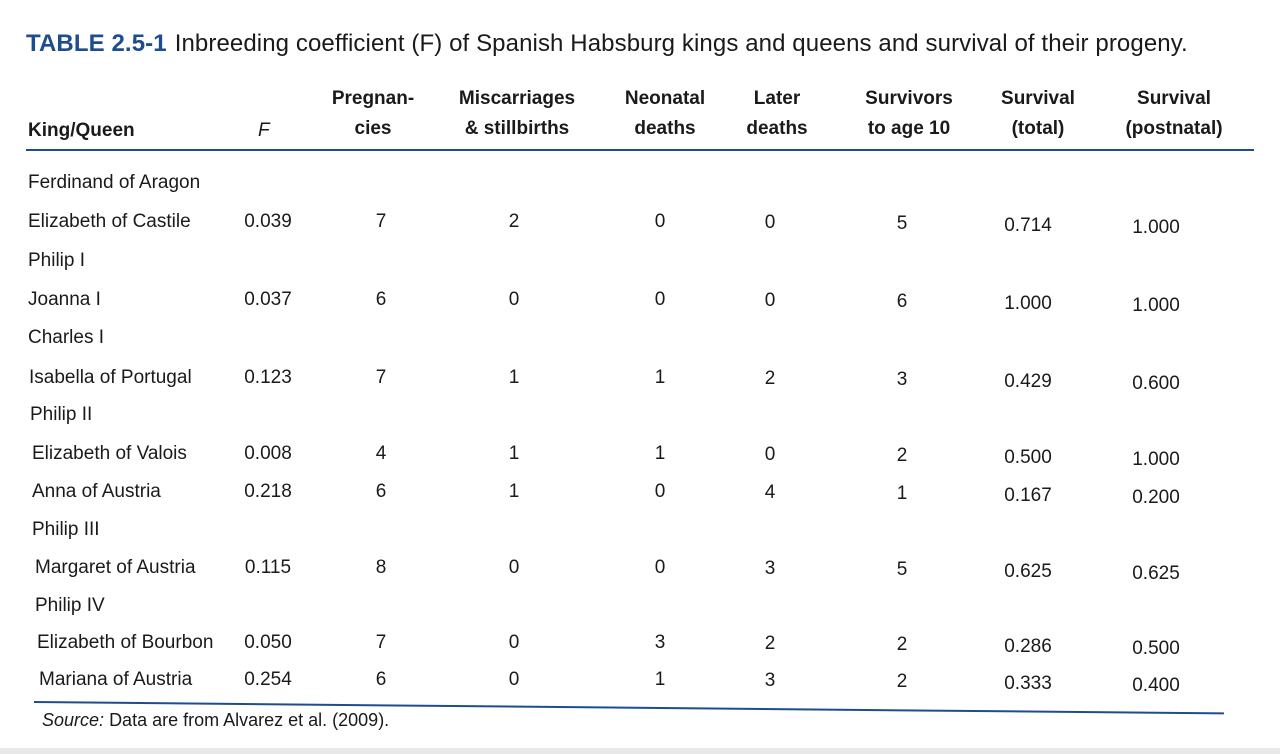 The height and width of the screenshot is (754, 1280). What do you see at coordinates (268, 377) in the screenshot?
I see `cell-f: 0.123` at bounding box center [268, 377].